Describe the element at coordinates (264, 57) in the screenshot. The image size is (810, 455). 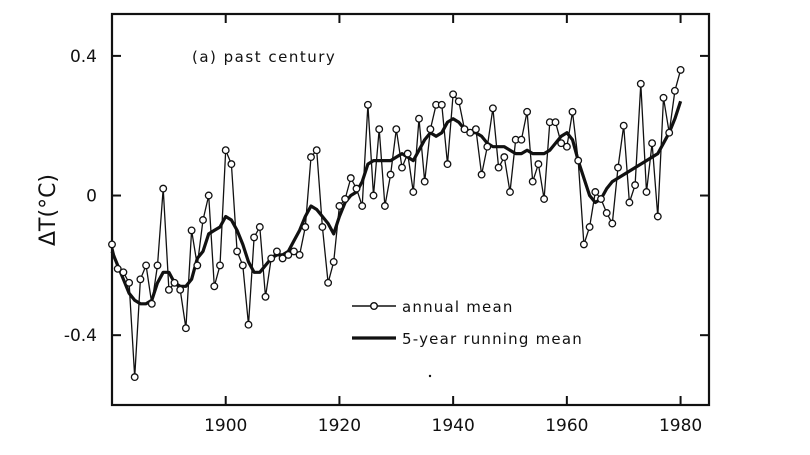
I see `panel-annotation: (a) past century` at that location.